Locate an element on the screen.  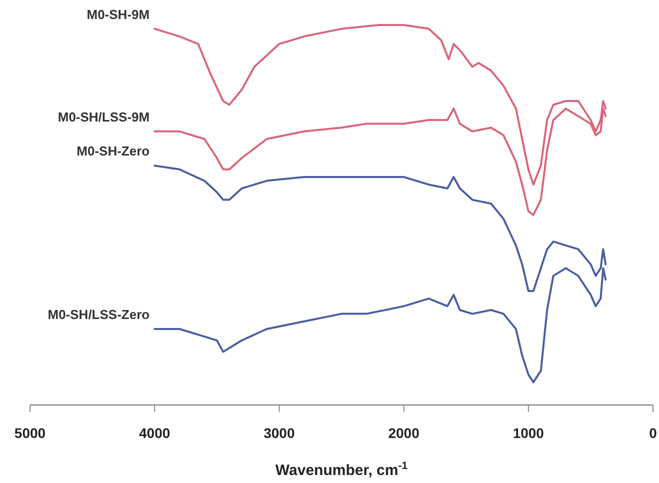
x-tick-label: 1000 is located at coordinates (528, 433).